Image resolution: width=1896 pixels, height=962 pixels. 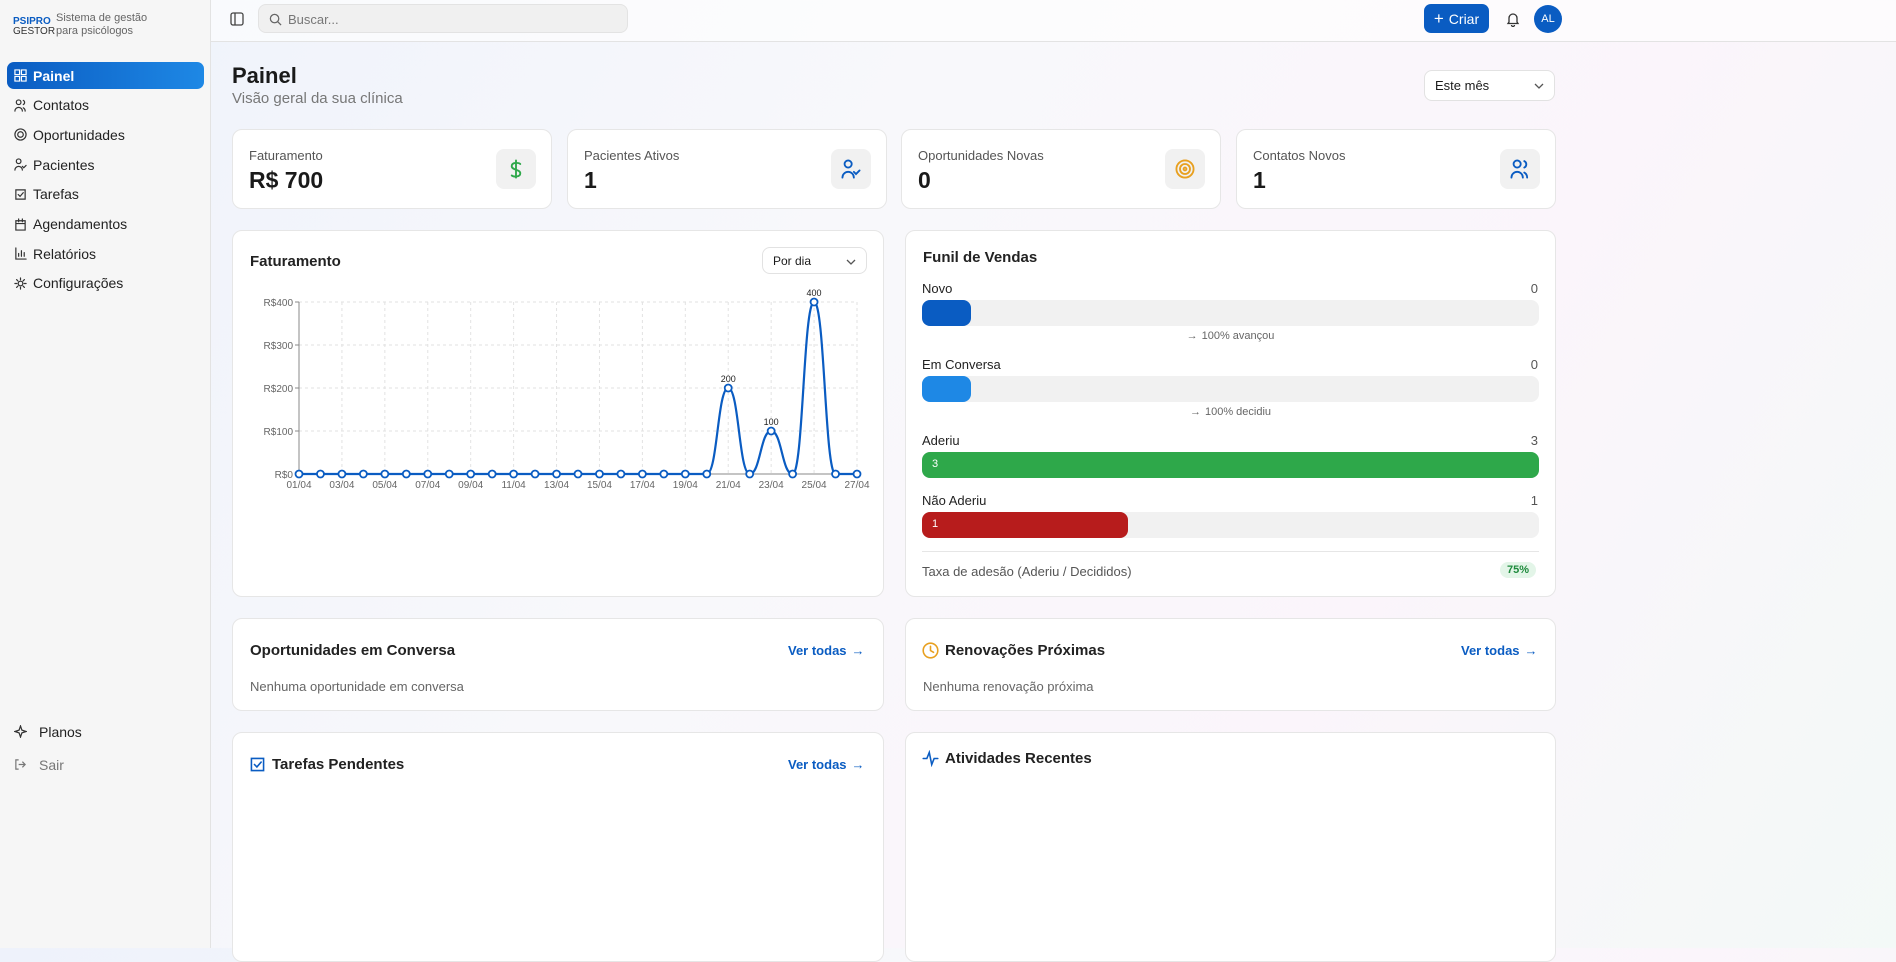 I want to click on nav-label: Oportunidades, so click(x=79, y=134).